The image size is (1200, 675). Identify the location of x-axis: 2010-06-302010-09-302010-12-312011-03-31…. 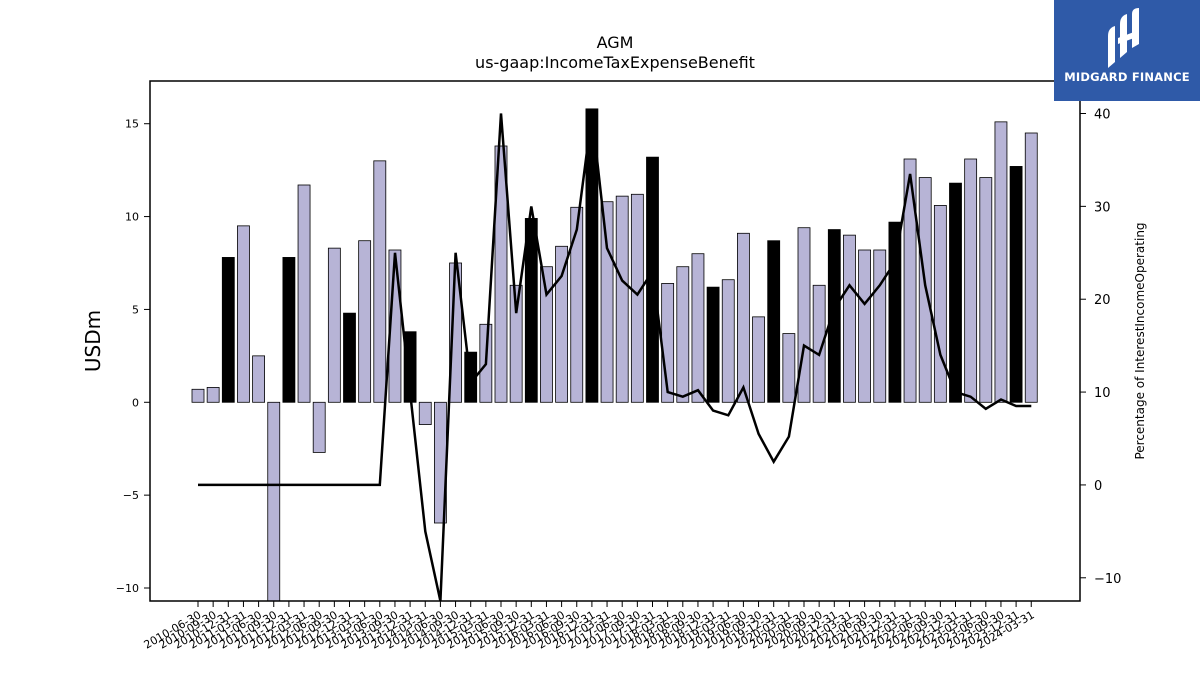
(589, 626).